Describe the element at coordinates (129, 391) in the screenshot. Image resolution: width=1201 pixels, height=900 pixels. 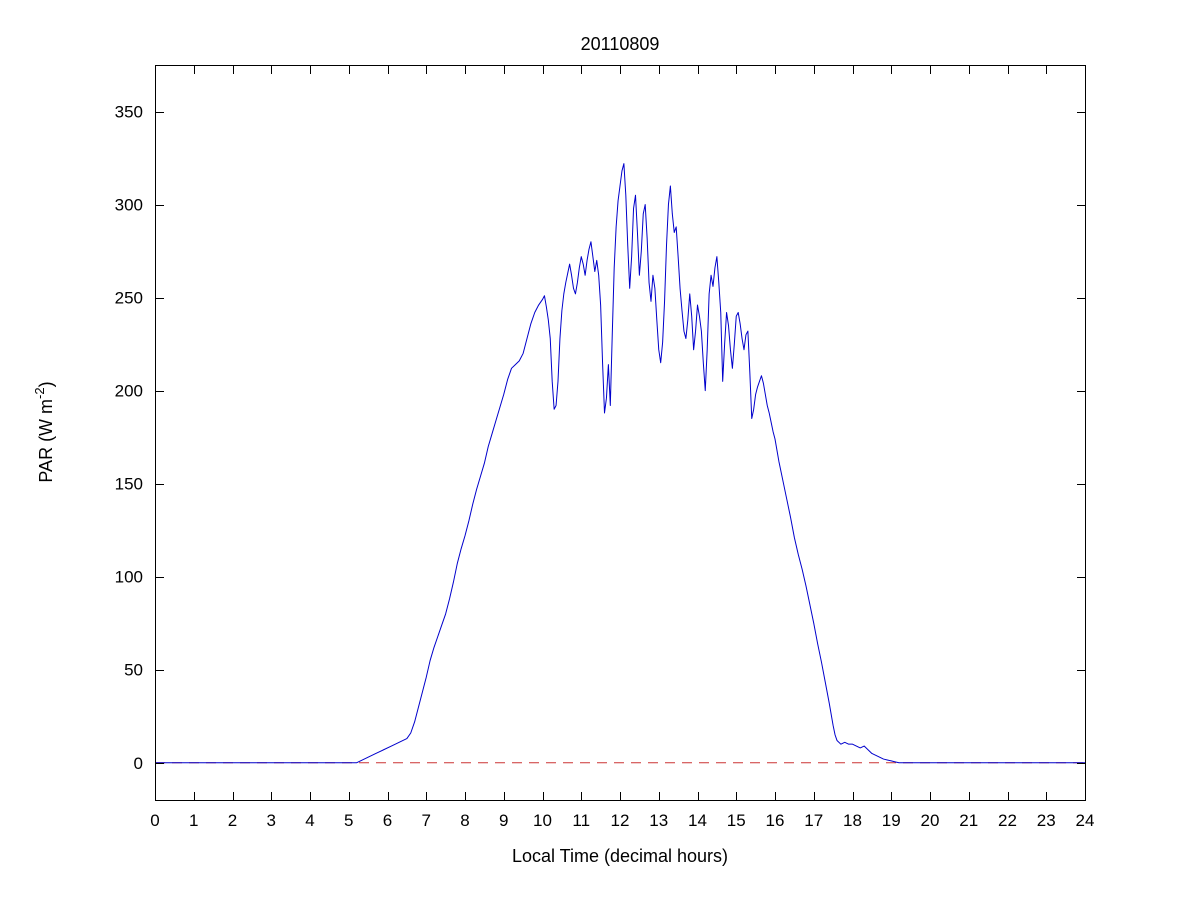
I see `y-tick-label: 200` at that location.